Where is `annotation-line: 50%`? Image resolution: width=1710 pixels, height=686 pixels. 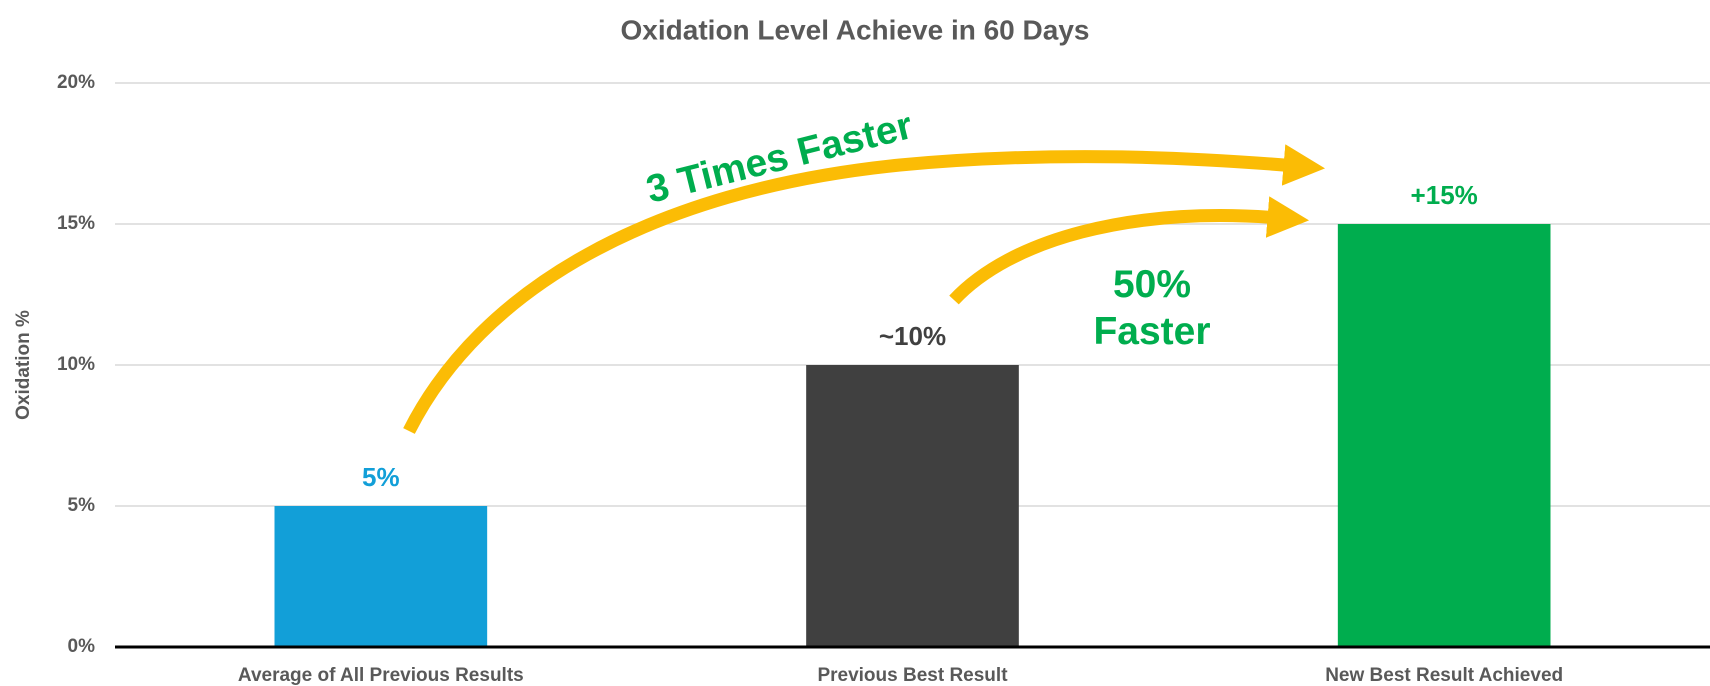 annotation-line: 50% is located at coordinates (1152, 284).